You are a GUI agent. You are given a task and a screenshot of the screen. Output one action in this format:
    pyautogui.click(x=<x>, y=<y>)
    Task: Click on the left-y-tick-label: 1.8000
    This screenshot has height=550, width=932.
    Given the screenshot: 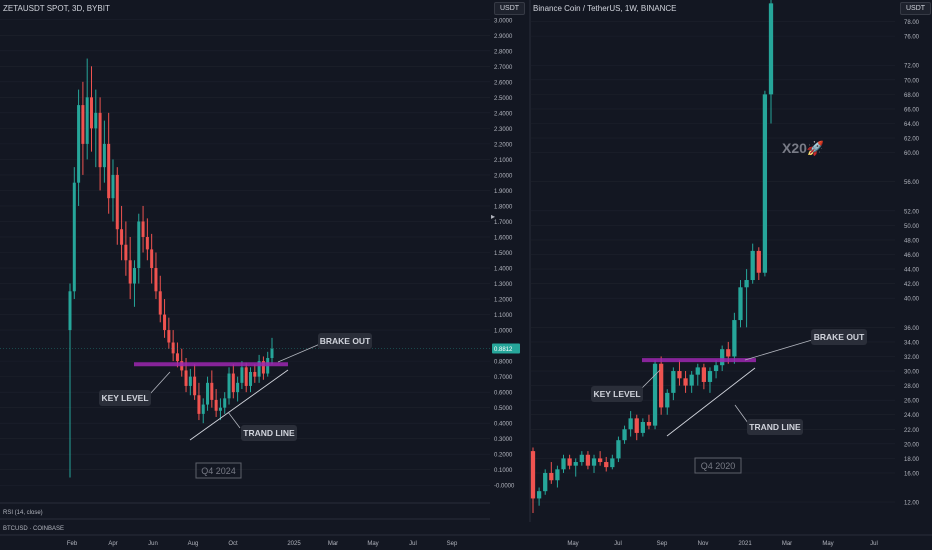 What is the action you would take?
    pyautogui.click(x=503, y=207)
    